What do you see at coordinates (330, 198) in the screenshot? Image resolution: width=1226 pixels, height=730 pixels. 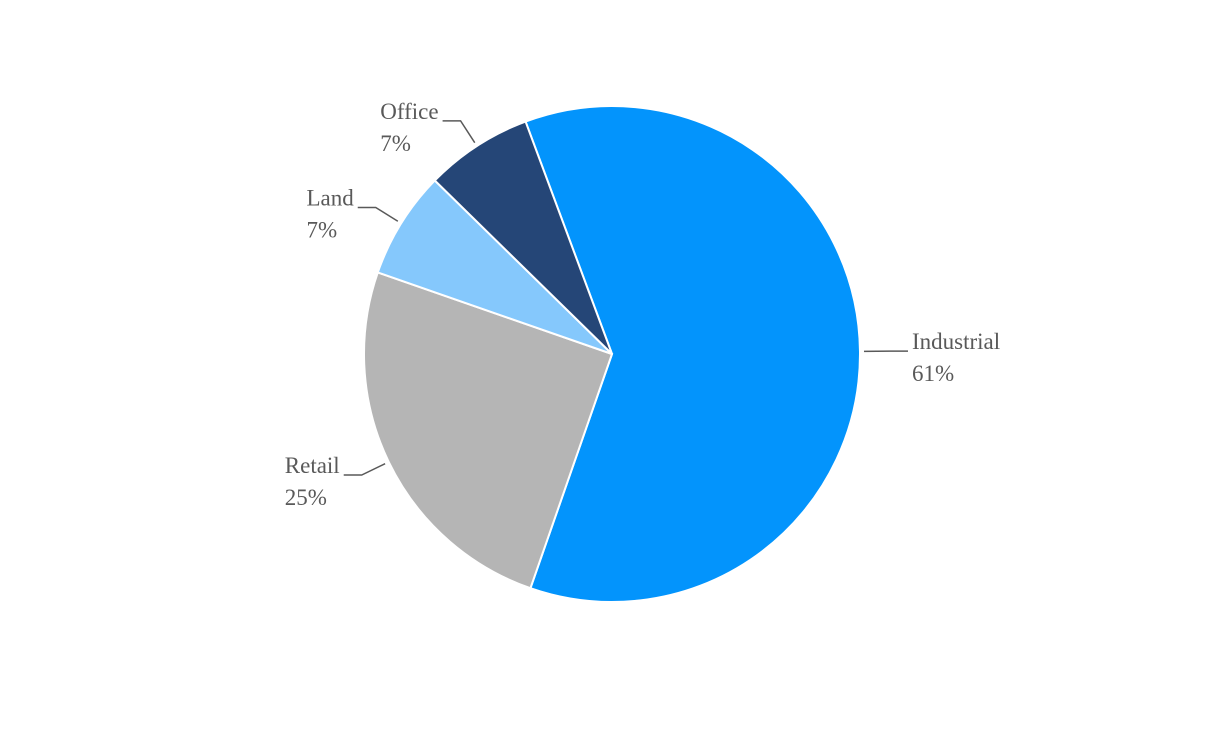 I see `label-name: Land` at bounding box center [330, 198].